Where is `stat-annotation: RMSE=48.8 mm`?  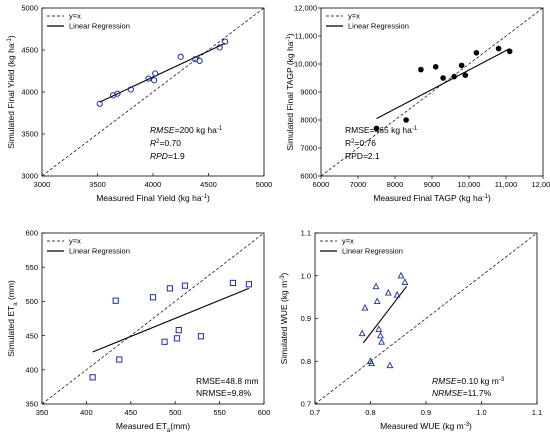 stat-annotation: RMSE=48.8 mm is located at coordinates (227, 381).